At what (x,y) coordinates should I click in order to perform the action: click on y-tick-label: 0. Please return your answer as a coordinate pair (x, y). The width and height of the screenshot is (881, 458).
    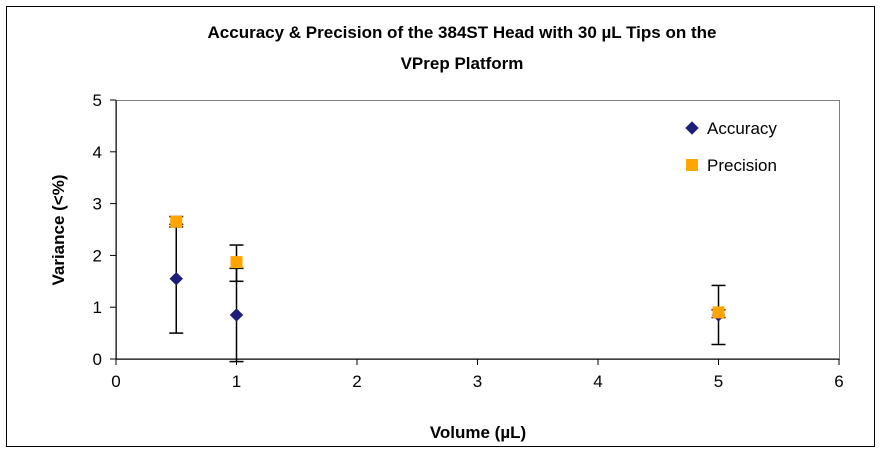
    Looking at the image, I should click on (97, 359).